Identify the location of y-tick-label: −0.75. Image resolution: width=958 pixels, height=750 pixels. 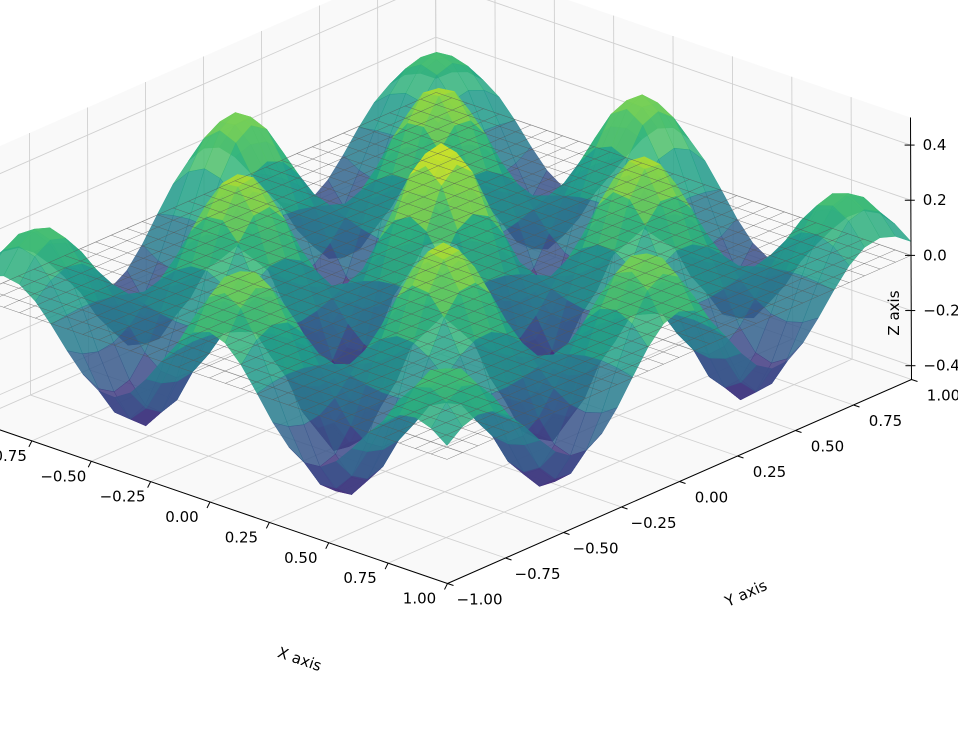
(538, 574).